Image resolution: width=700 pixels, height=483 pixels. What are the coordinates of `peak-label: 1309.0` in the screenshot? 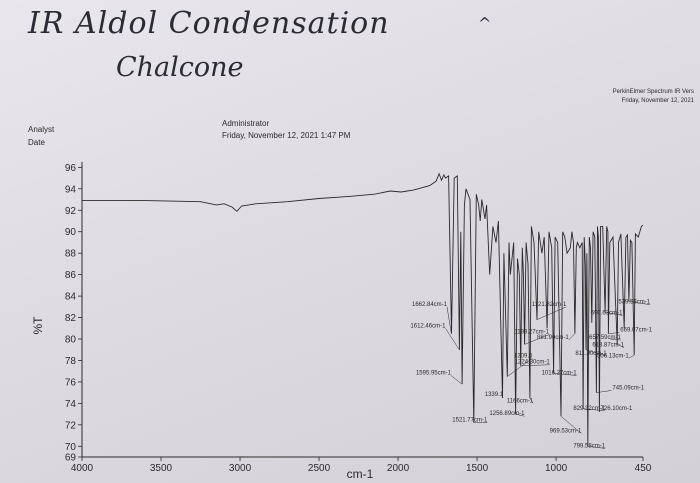 It's located at (523, 356).